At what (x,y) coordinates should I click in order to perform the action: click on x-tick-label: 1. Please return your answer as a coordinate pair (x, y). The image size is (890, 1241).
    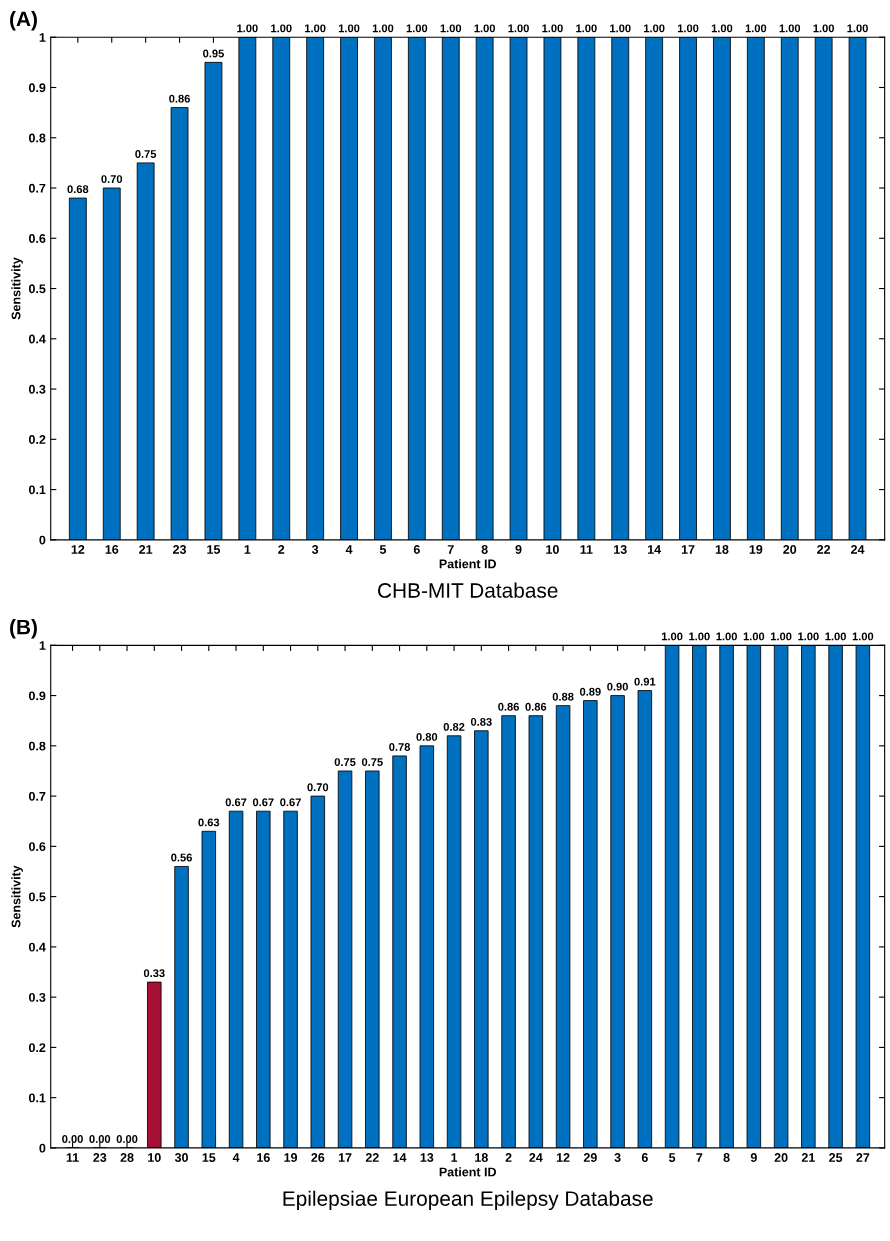
    Looking at the image, I should click on (454, 1157).